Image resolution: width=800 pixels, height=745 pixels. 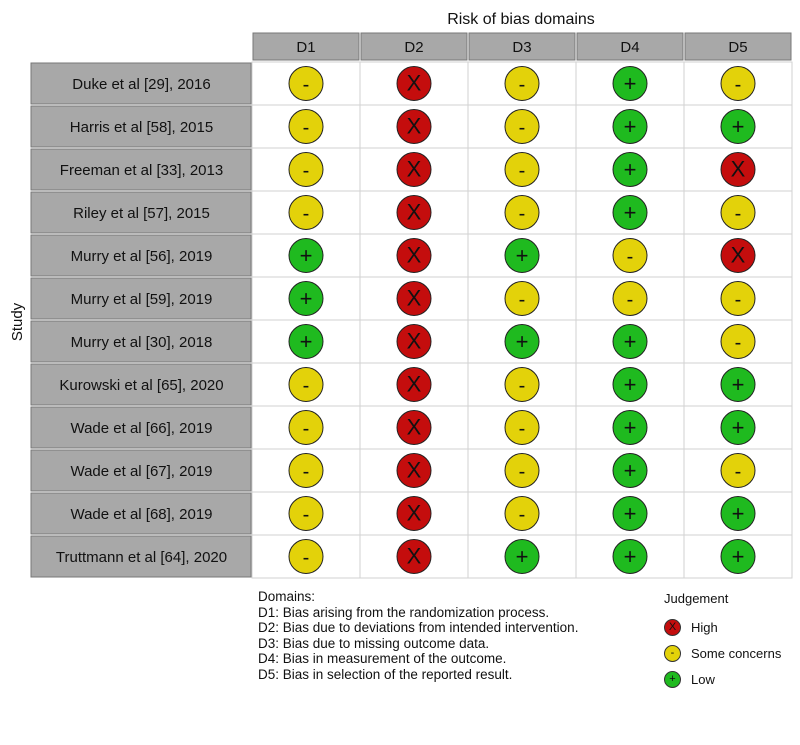 I want to click on study-label: Wade et al [66], 2019, so click(x=141, y=428).